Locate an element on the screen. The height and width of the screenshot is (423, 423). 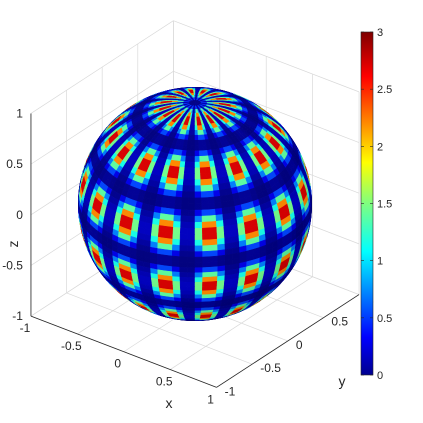
colorbar-tick-label: 1 is located at coordinates (380, 262).